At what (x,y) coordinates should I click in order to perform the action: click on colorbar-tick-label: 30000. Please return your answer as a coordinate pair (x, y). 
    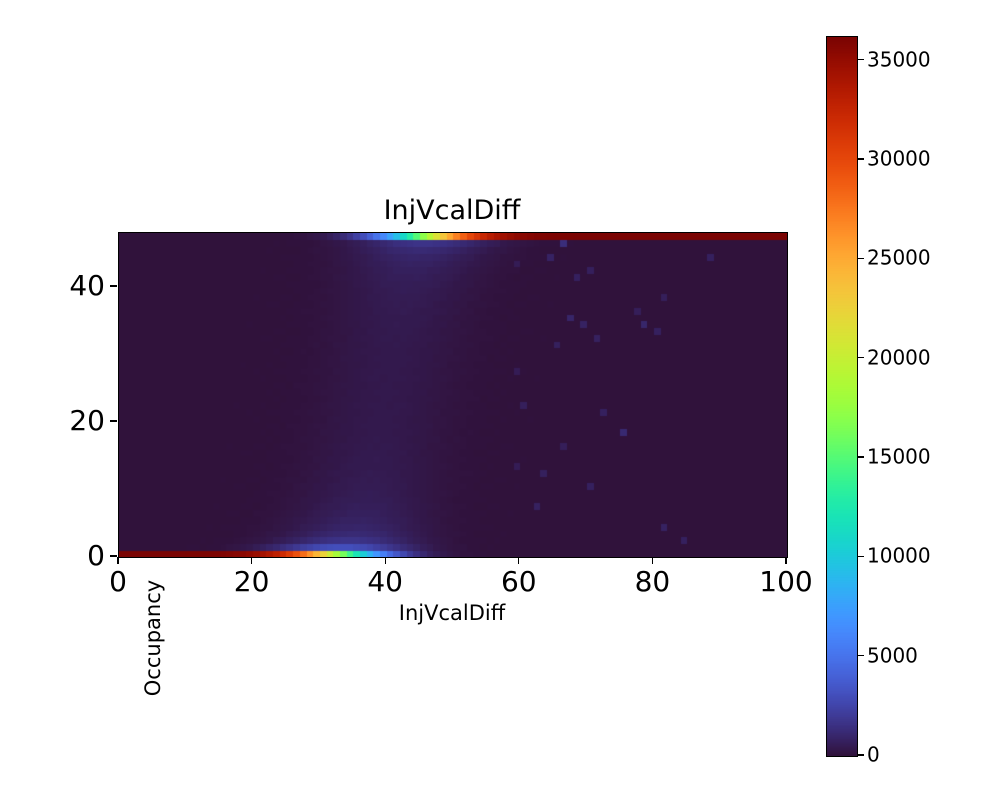
    Looking at the image, I should click on (899, 158).